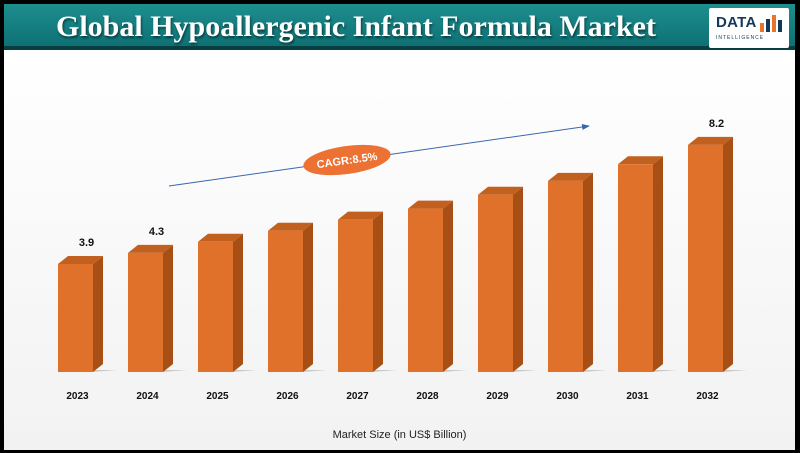 This screenshot has height=453, width=800. I want to click on x-tick-label: 2032, so click(707, 396).